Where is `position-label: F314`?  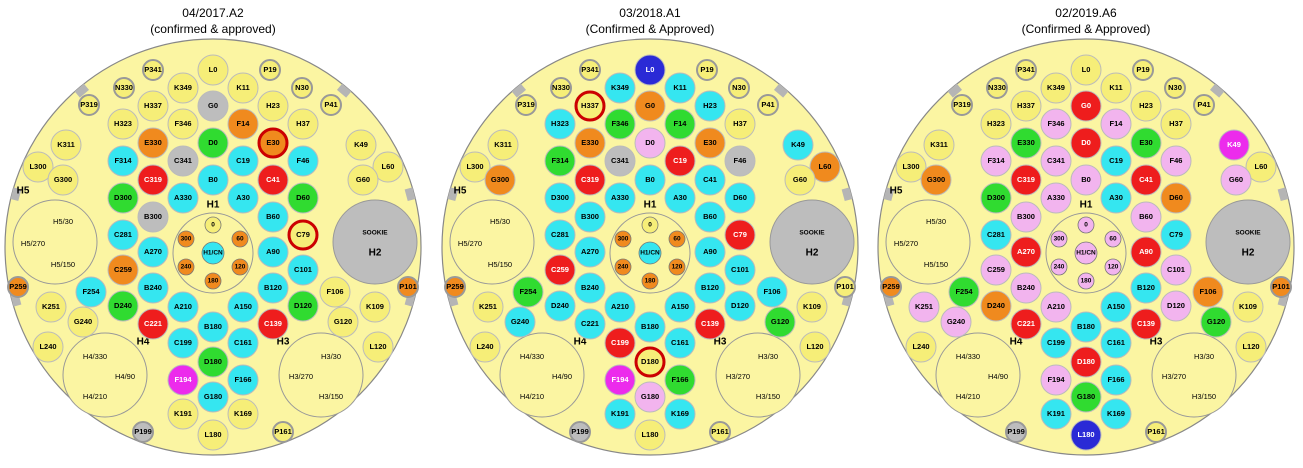
position-label: F314 is located at coordinates (560, 160).